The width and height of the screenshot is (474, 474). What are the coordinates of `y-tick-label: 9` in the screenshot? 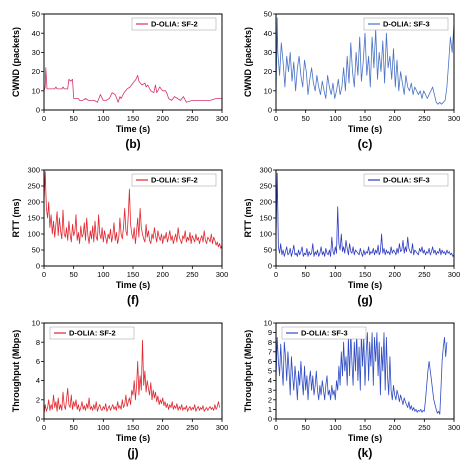 It's located at (270, 332).